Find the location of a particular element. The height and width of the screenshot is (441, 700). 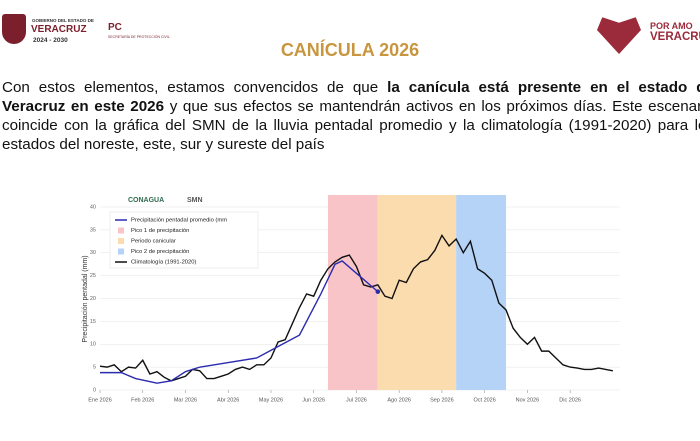

right-line2: VERACRUZ is located at coordinates (675, 37).